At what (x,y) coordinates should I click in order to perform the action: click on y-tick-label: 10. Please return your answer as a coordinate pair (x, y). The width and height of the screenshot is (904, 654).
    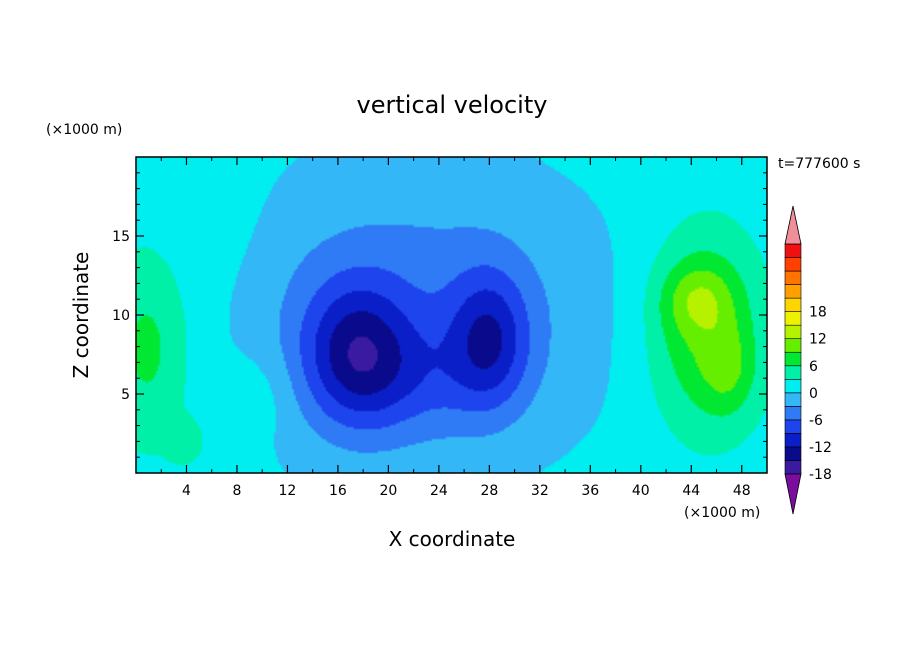
    Looking at the image, I should click on (121, 316).